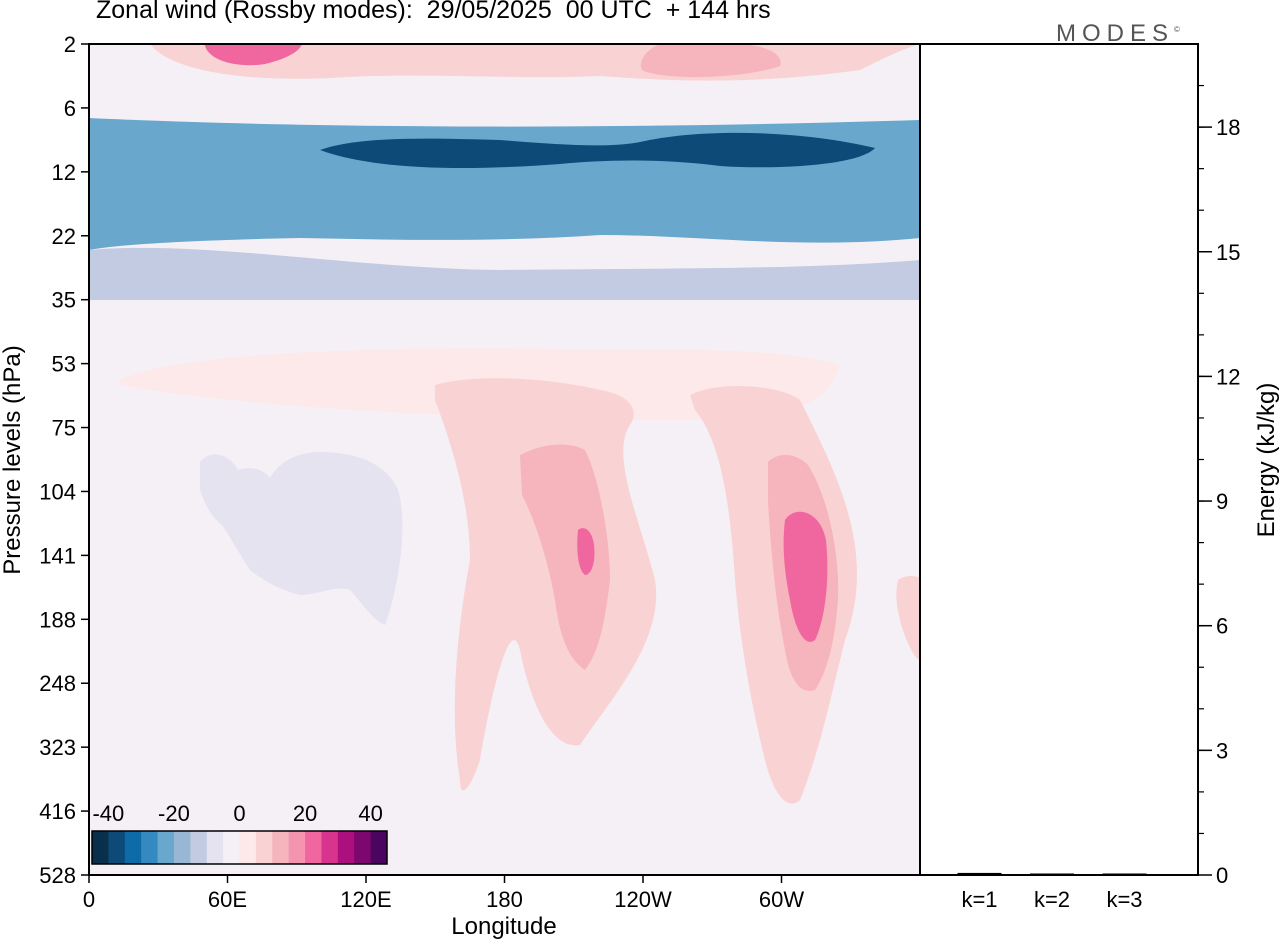  What do you see at coordinates (64, 300) in the screenshot?
I see `y-tick-label: 35` at bounding box center [64, 300].